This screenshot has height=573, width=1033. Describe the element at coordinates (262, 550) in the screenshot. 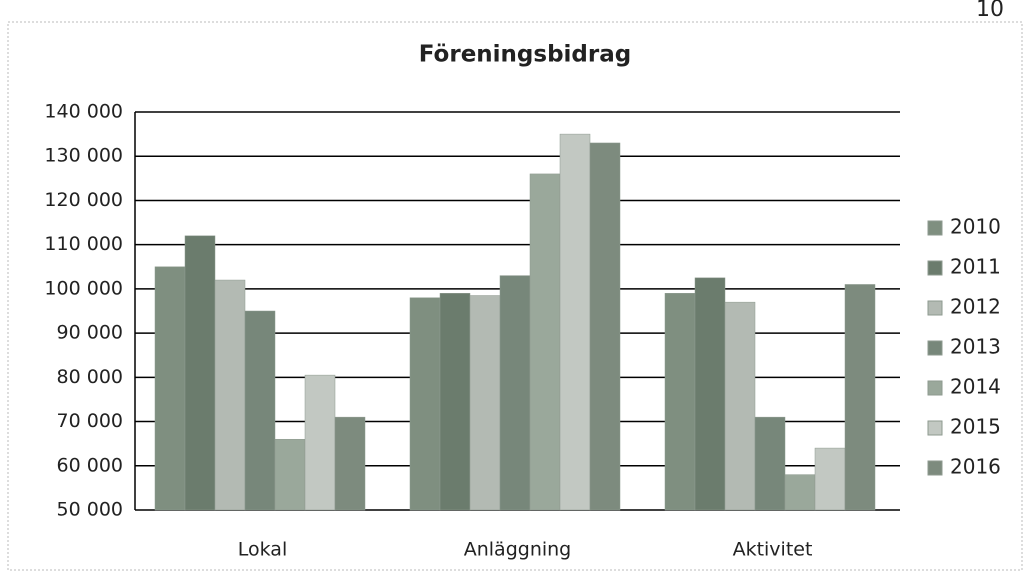

I see `x-tick-label: Lokal` at that location.